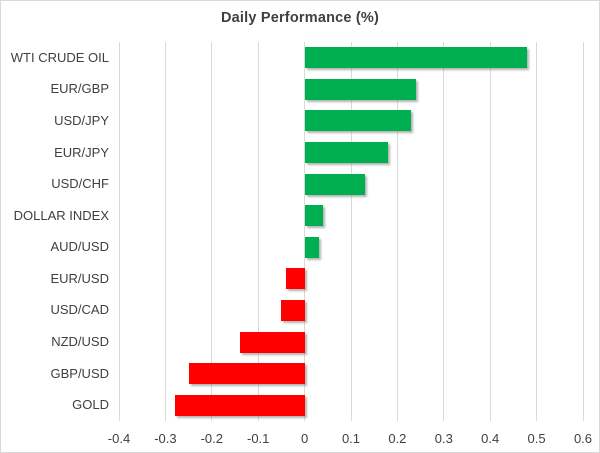 This screenshot has height=453, width=600. I want to click on chart-title: Daily Performance (%), so click(300, 18).